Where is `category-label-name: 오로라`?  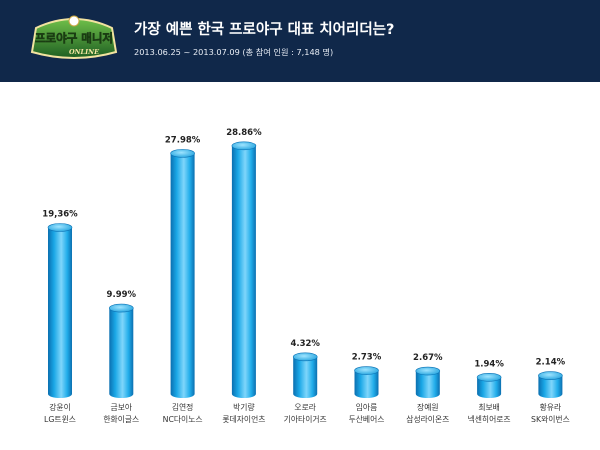 category-label-name: 오로라 is located at coordinates (305, 407).